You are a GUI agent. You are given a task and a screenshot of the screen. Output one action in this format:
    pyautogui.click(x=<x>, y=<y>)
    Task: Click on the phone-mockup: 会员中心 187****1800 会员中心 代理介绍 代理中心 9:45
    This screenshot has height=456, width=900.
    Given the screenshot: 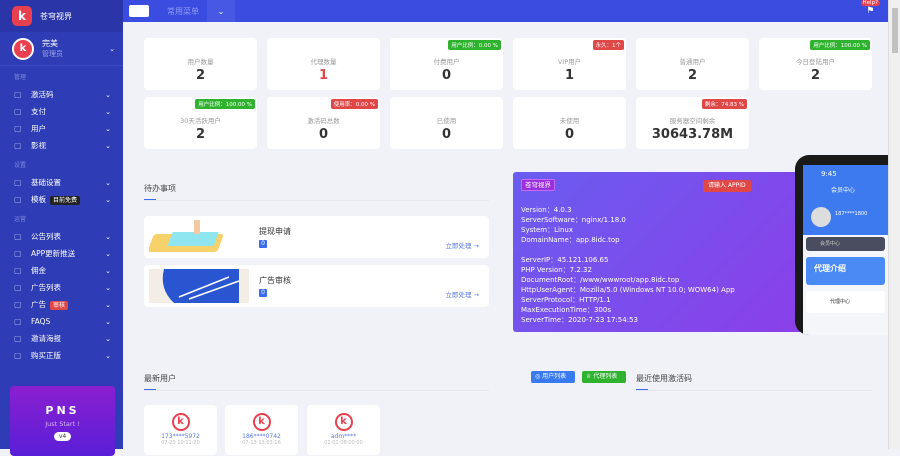 What is the action you would take?
    pyautogui.click(x=841, y=245)
    